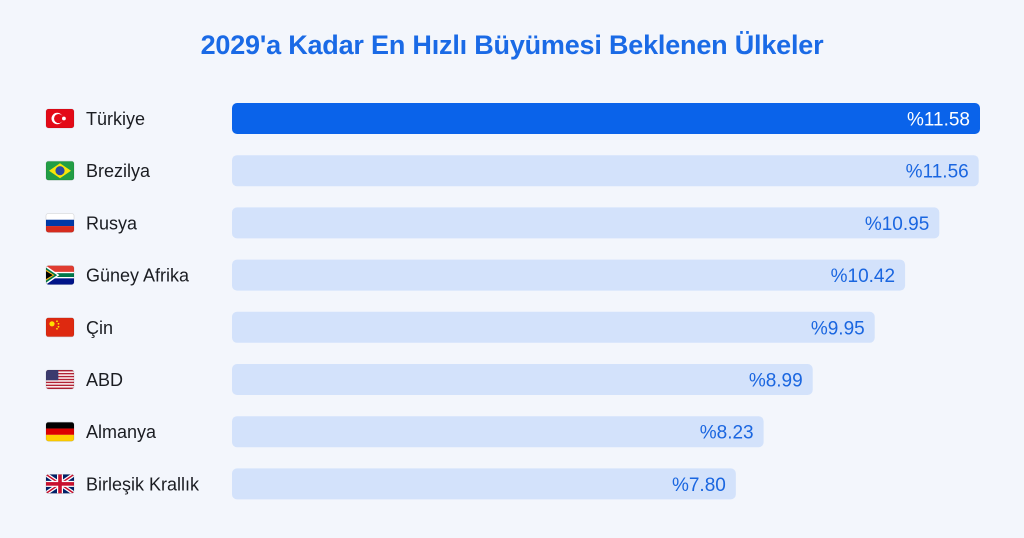 This screenshot has height=538, width=1024. Describe the element at coordinates (104, 380) in the screenshot. I see `country-label: ABD` at that location.